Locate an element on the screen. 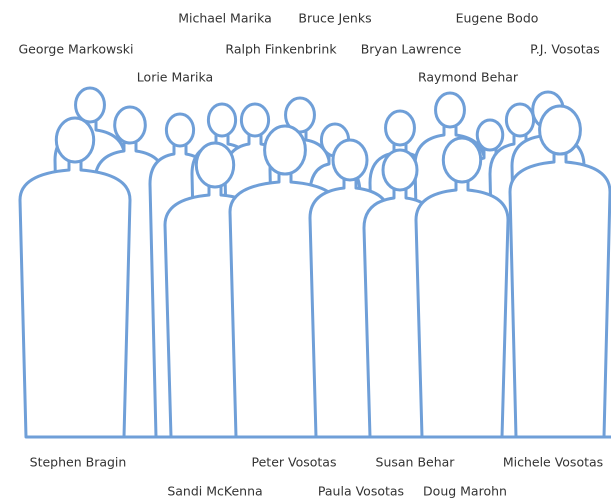 The height and width of the screenshot is (502, 611). name-label: Susan Behar is located at coordinates (416, 462).